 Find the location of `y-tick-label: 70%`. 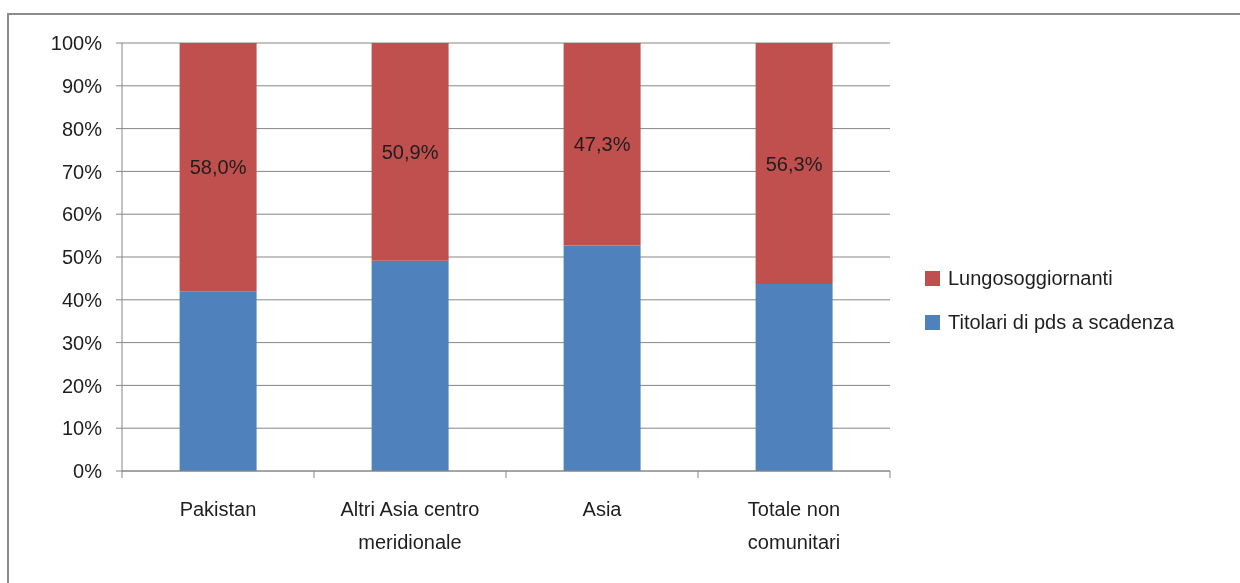

y-tick-label: 70% is located at coordinates (82, 171).